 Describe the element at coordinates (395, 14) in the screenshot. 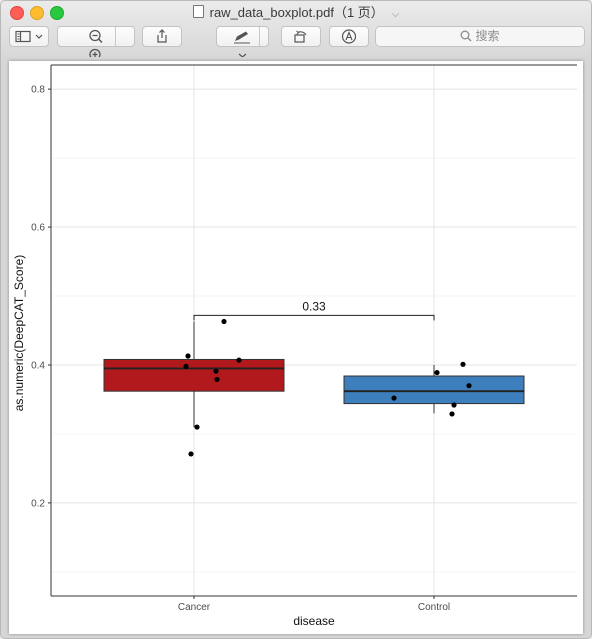

I see `chevron-down-icon: ⌵` at that location.